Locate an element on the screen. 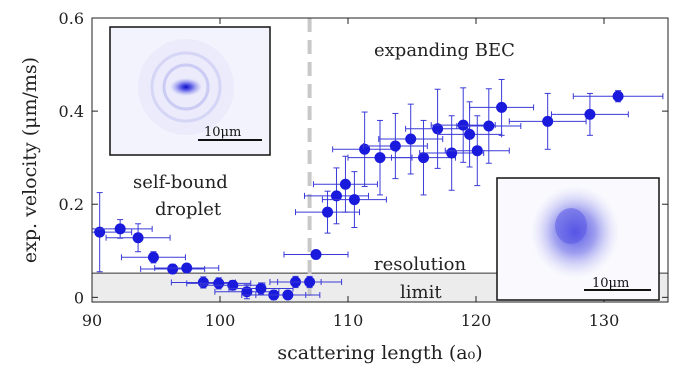  x-tick-label: 120 is located at coordinates (476, 320).